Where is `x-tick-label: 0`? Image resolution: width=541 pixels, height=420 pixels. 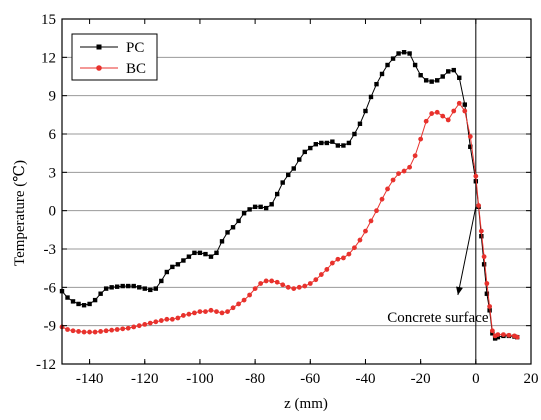
x-tick-label: 0 is located at coordinates (476, 379).